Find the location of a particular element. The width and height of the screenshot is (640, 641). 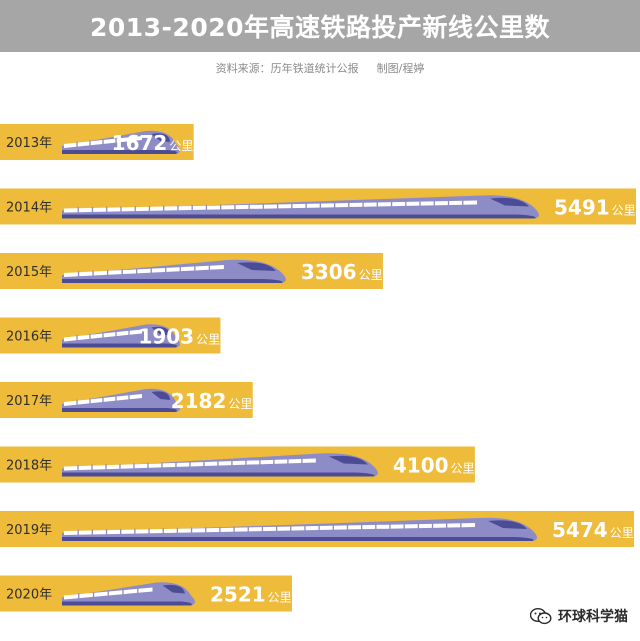

year-label: 2020年 is located at coordinates (29, 595).